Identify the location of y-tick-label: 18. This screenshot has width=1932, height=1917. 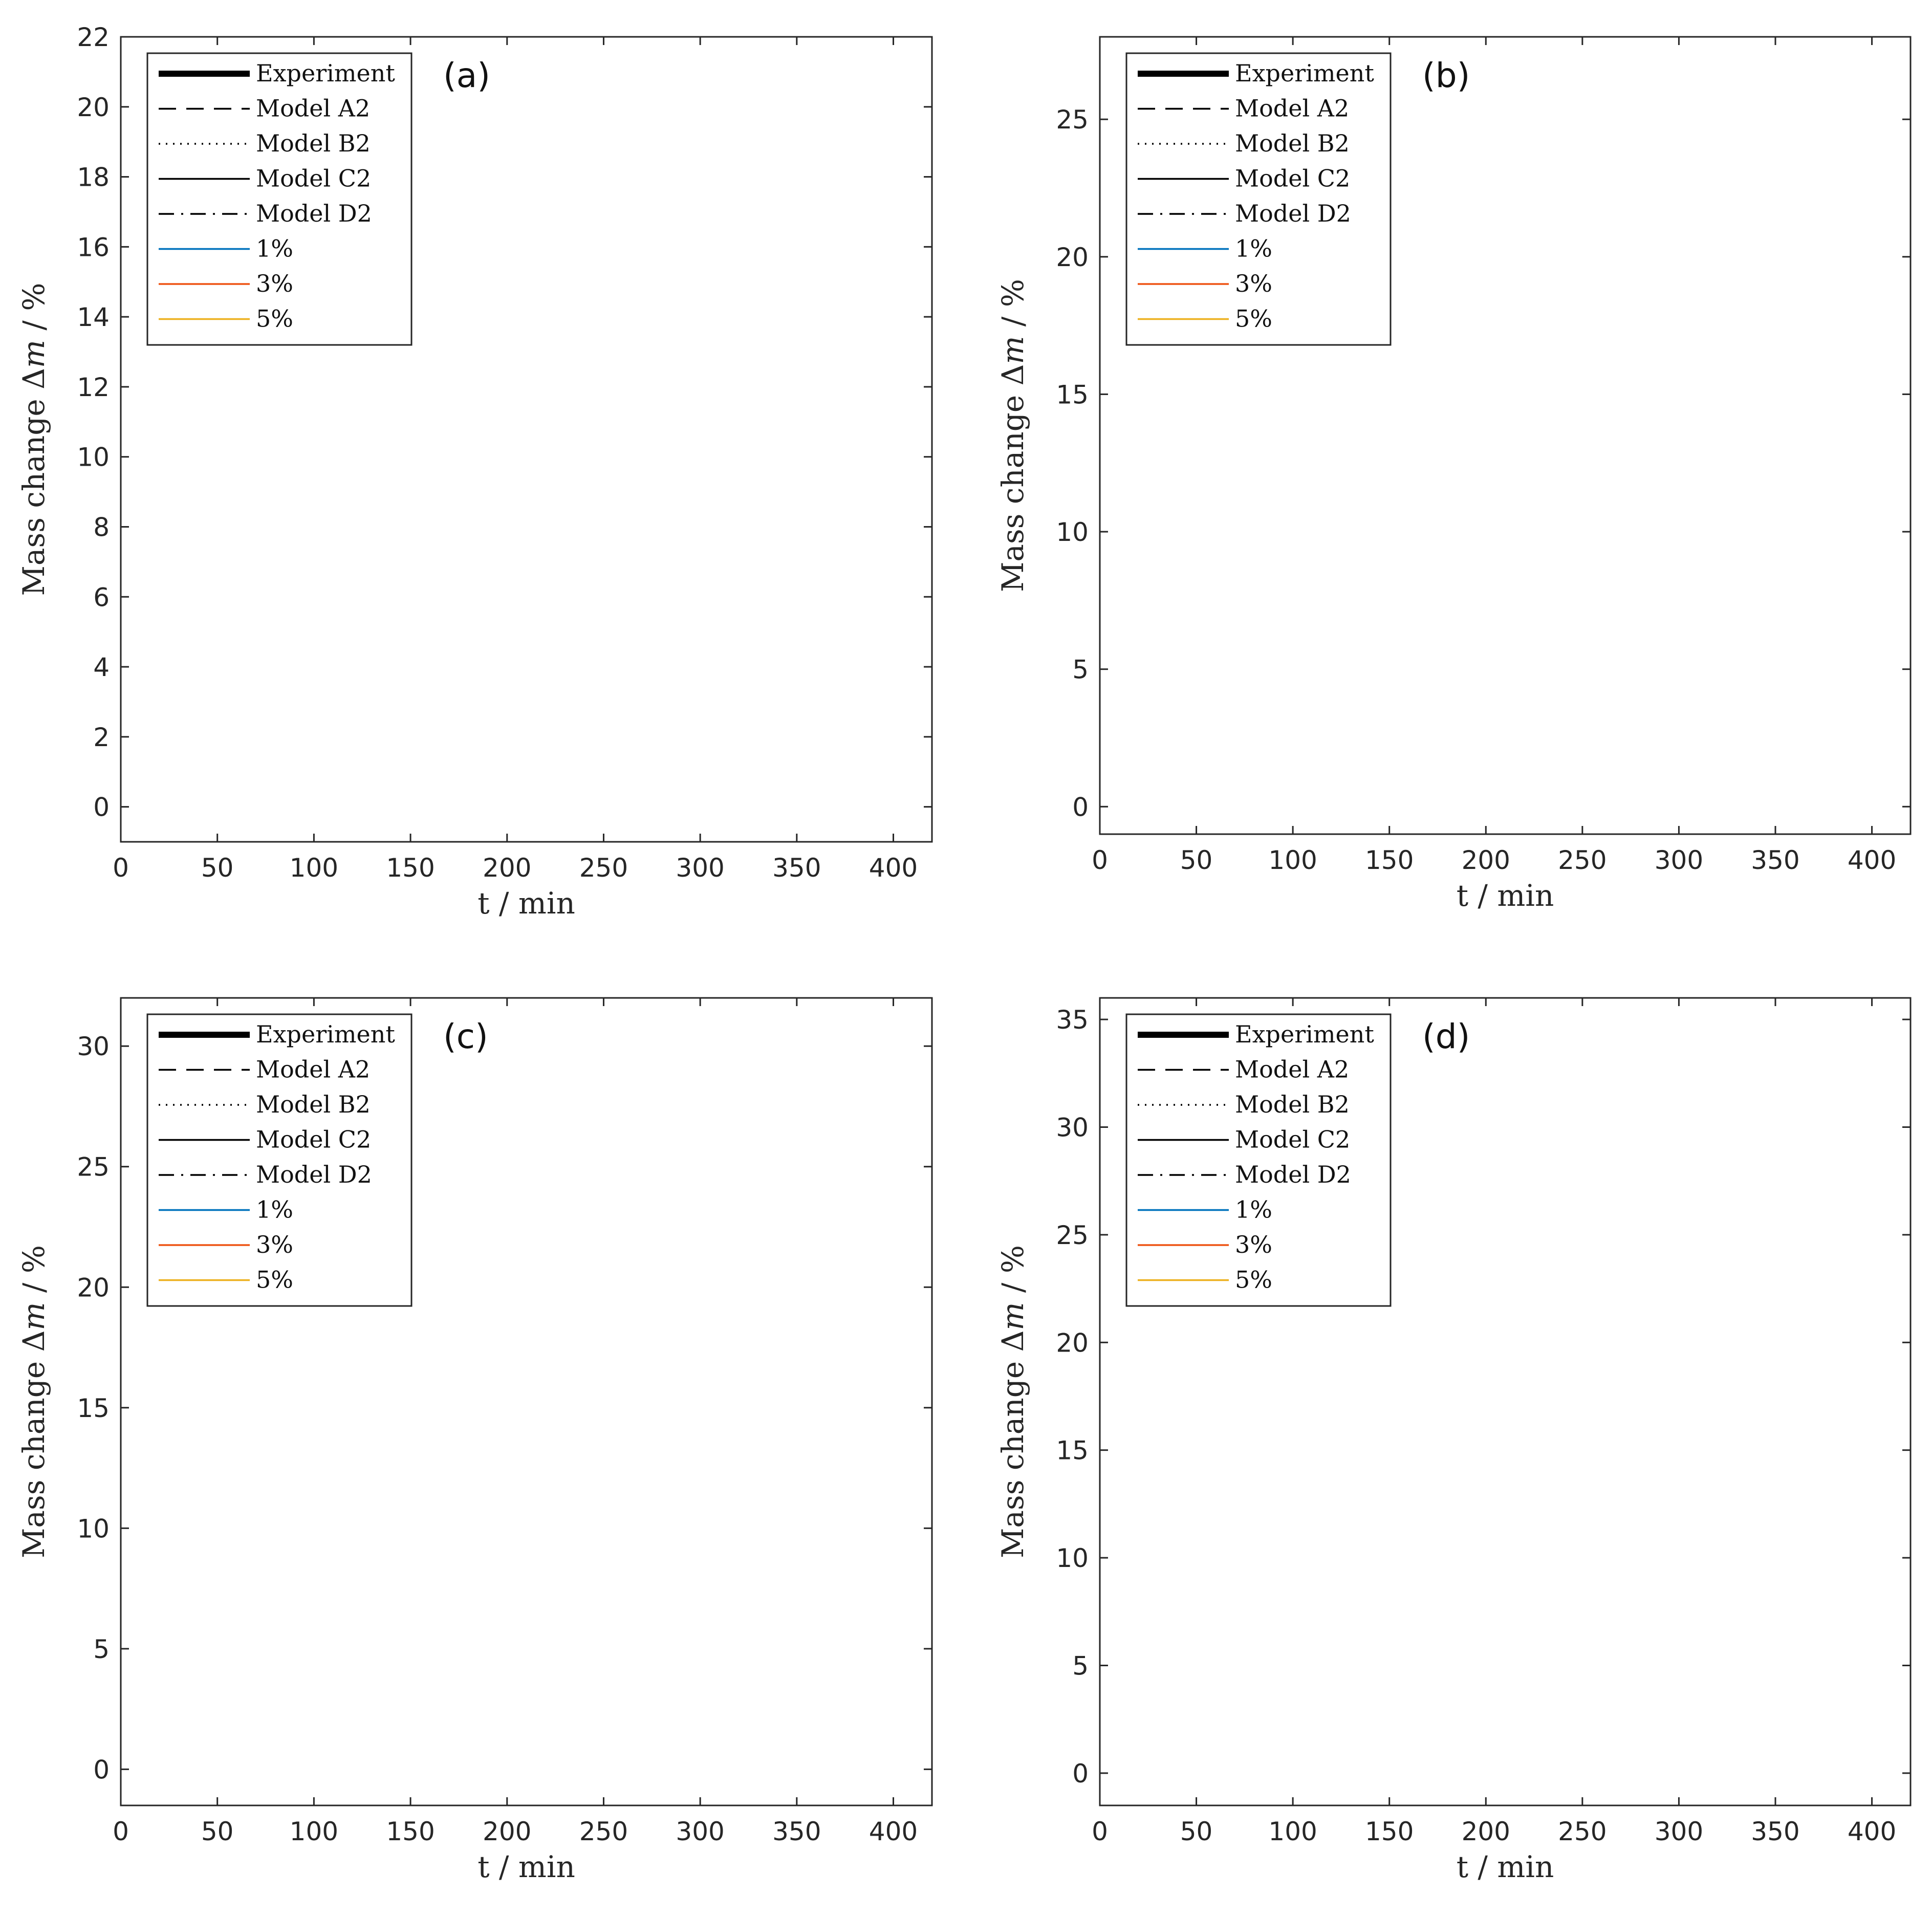
(93, 177).